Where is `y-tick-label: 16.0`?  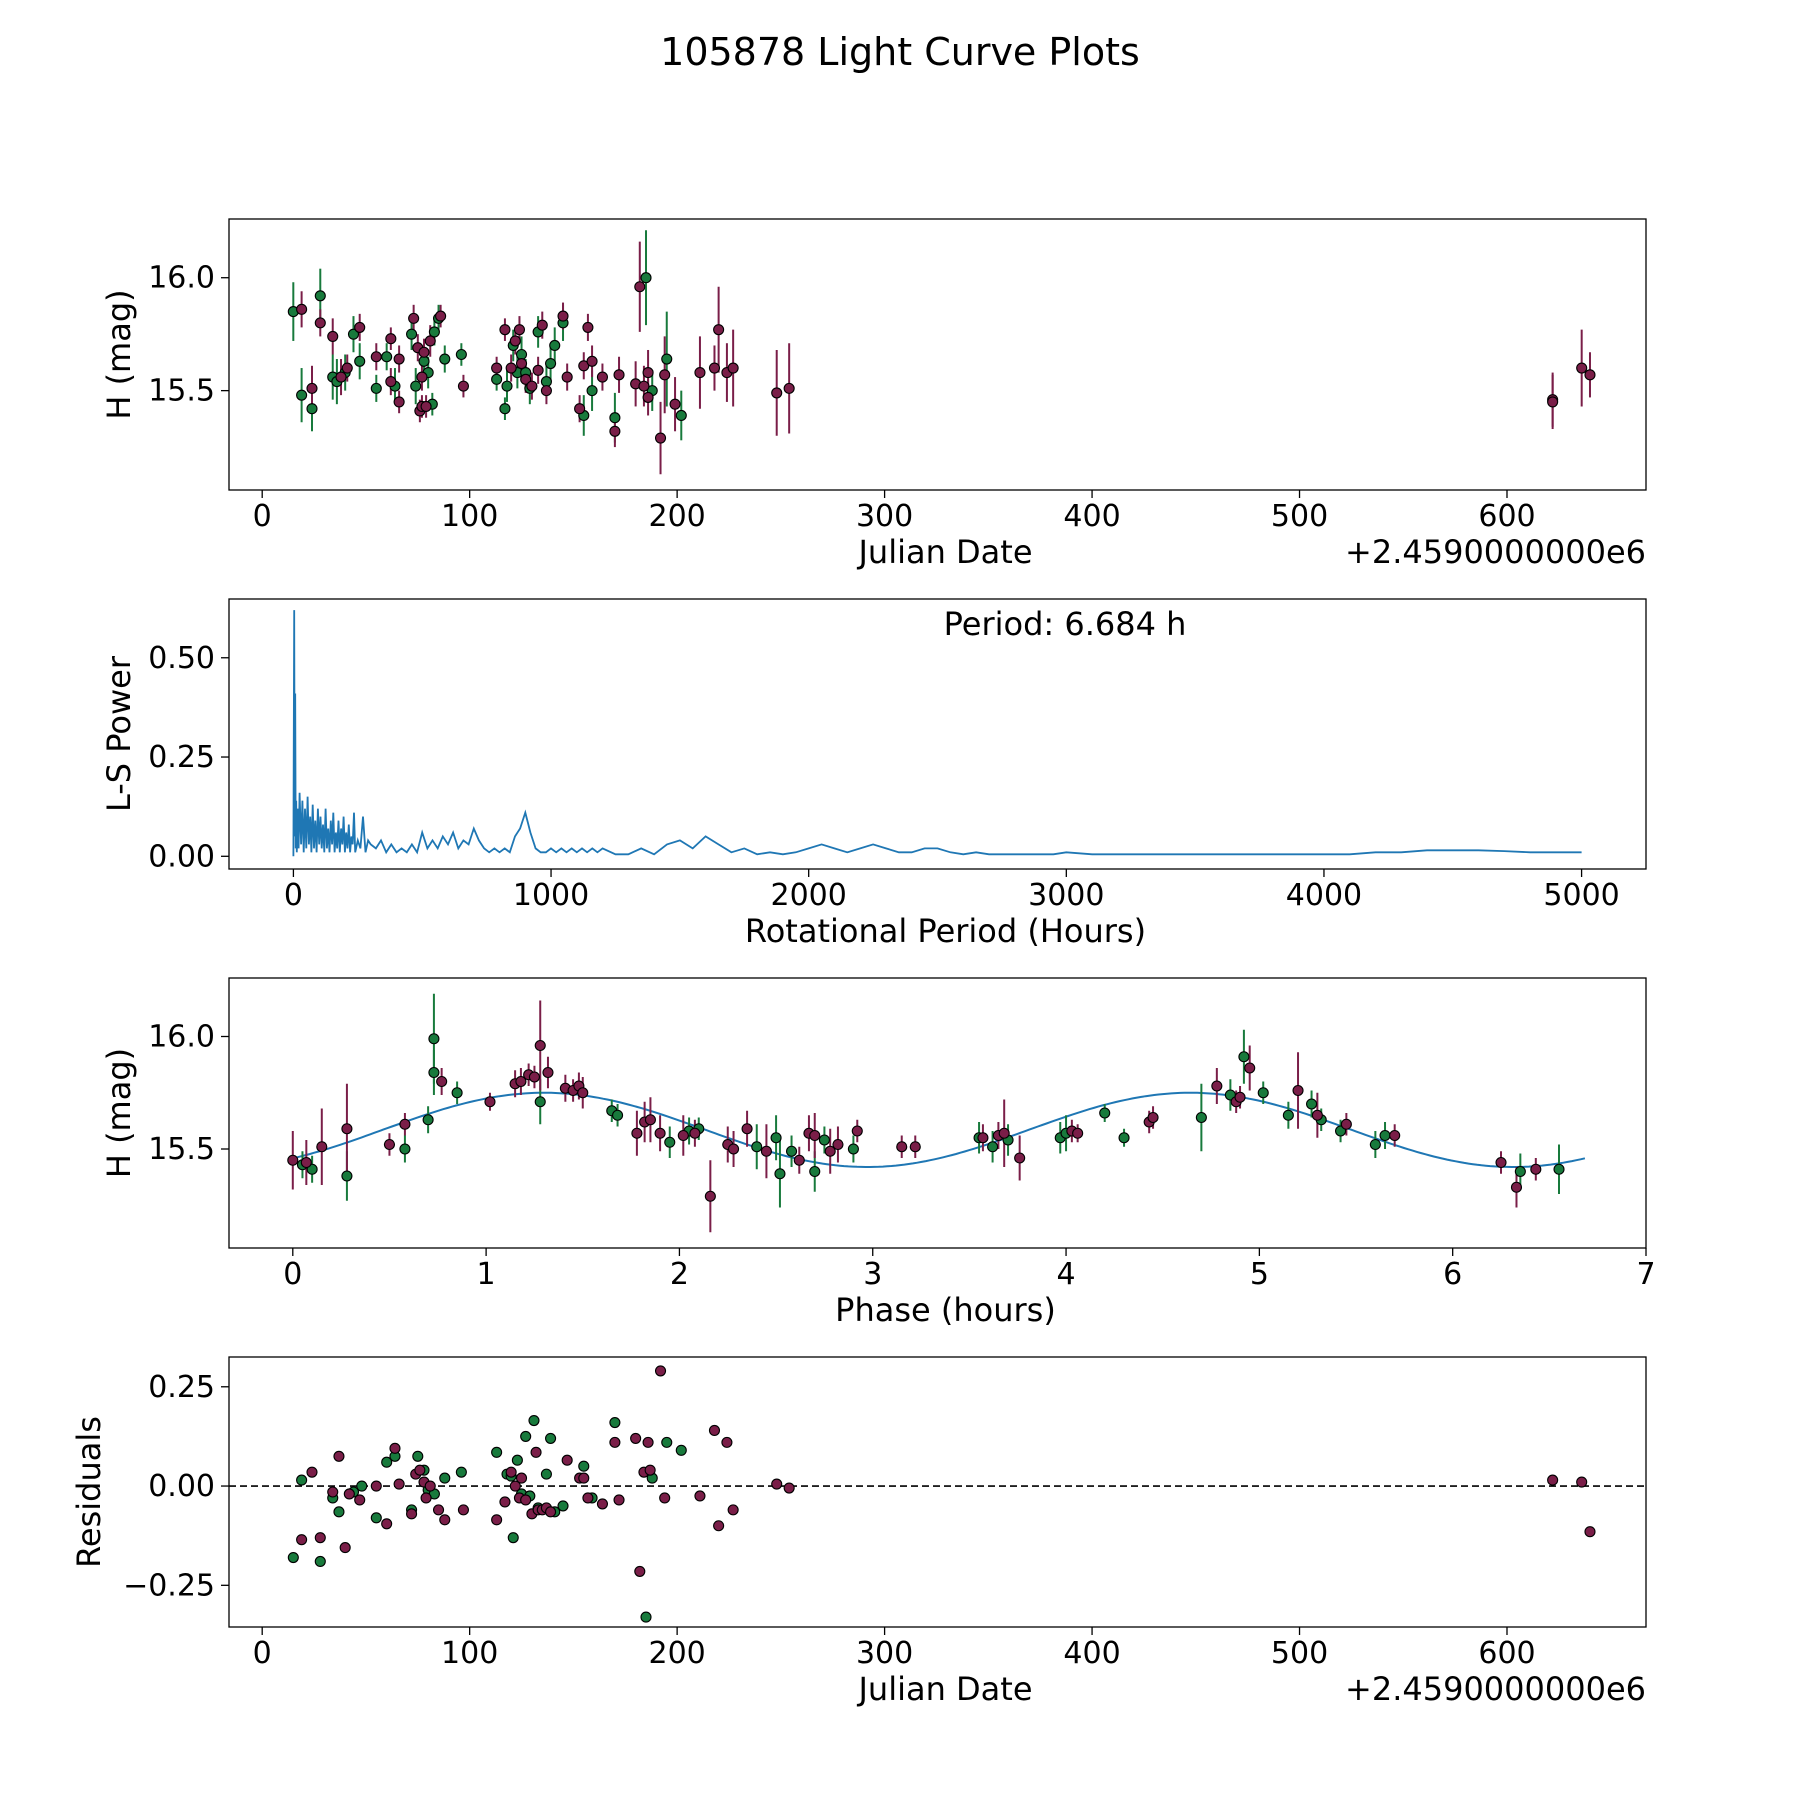 y-tick-label: 16.0 is located at coordinates (181, 278).